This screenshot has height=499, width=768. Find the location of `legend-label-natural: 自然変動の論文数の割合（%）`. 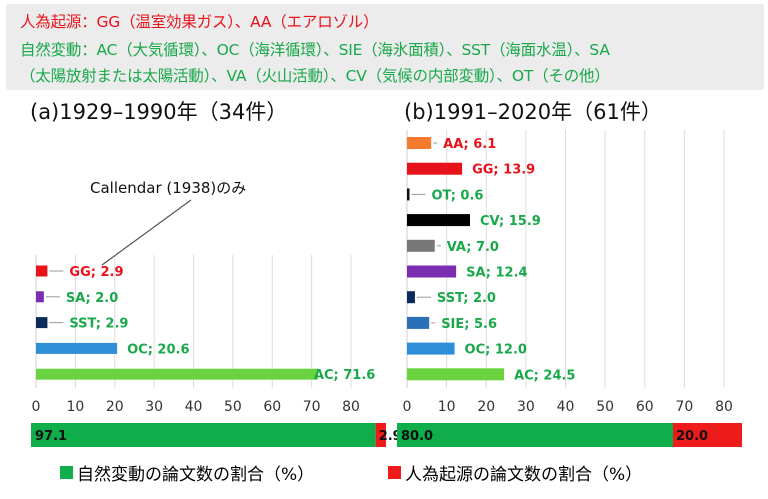

legend-label-natural: 自然変動の論文数の割合（%） is located at coordinates (196, 475).